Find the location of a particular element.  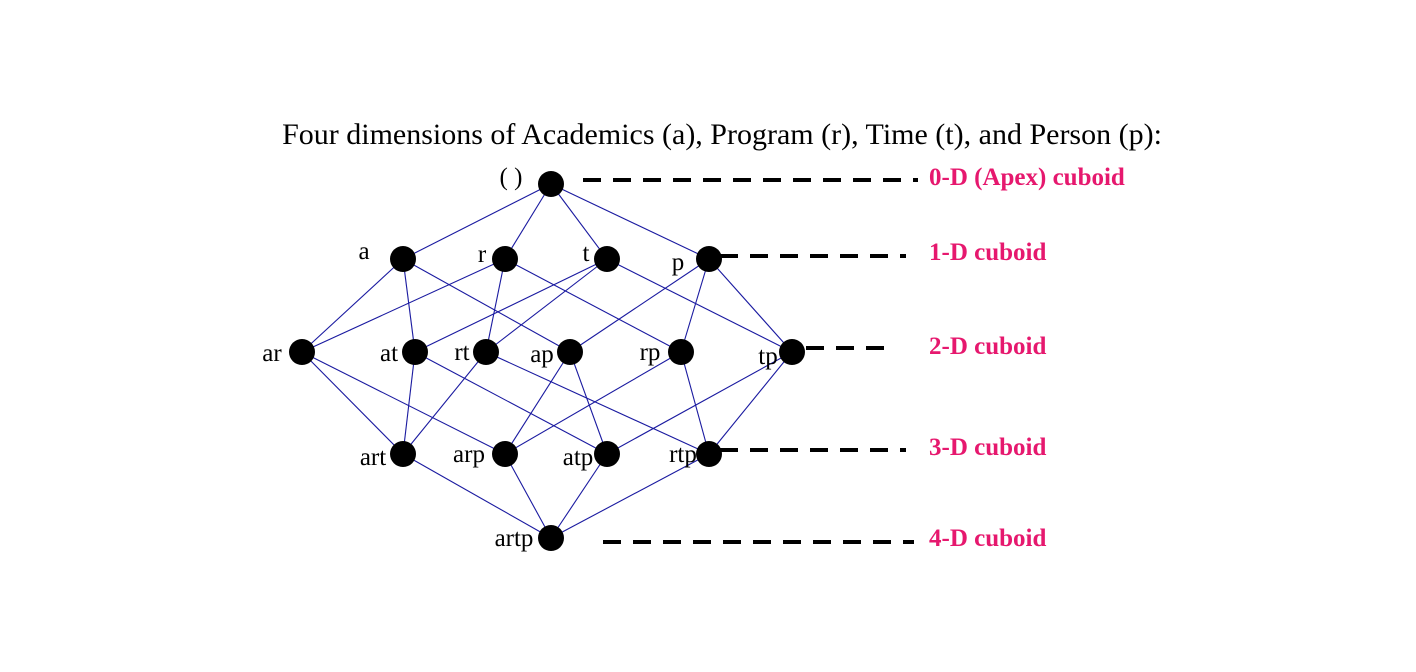

node-rp is located at coordinates (681, 352).